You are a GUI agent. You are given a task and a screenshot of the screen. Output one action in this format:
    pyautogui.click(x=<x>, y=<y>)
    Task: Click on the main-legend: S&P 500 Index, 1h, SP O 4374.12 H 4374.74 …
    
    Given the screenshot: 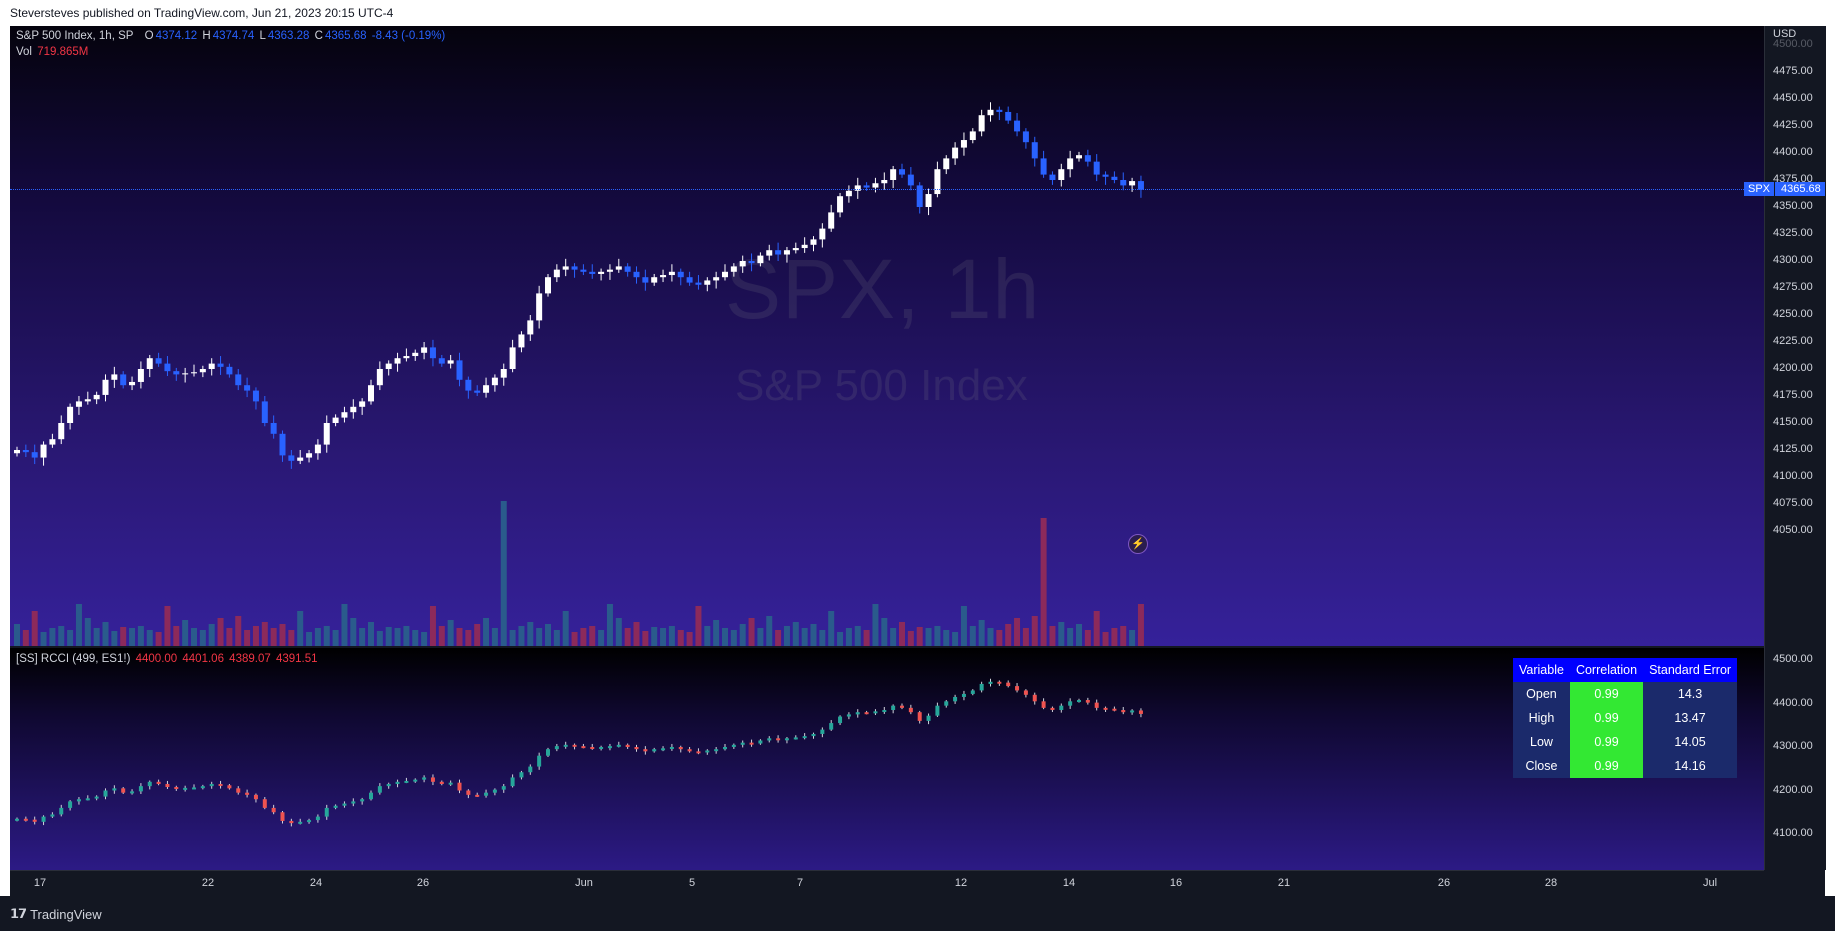 What is the action you would take?
    pyautogui.click(x=231, y=36)
    